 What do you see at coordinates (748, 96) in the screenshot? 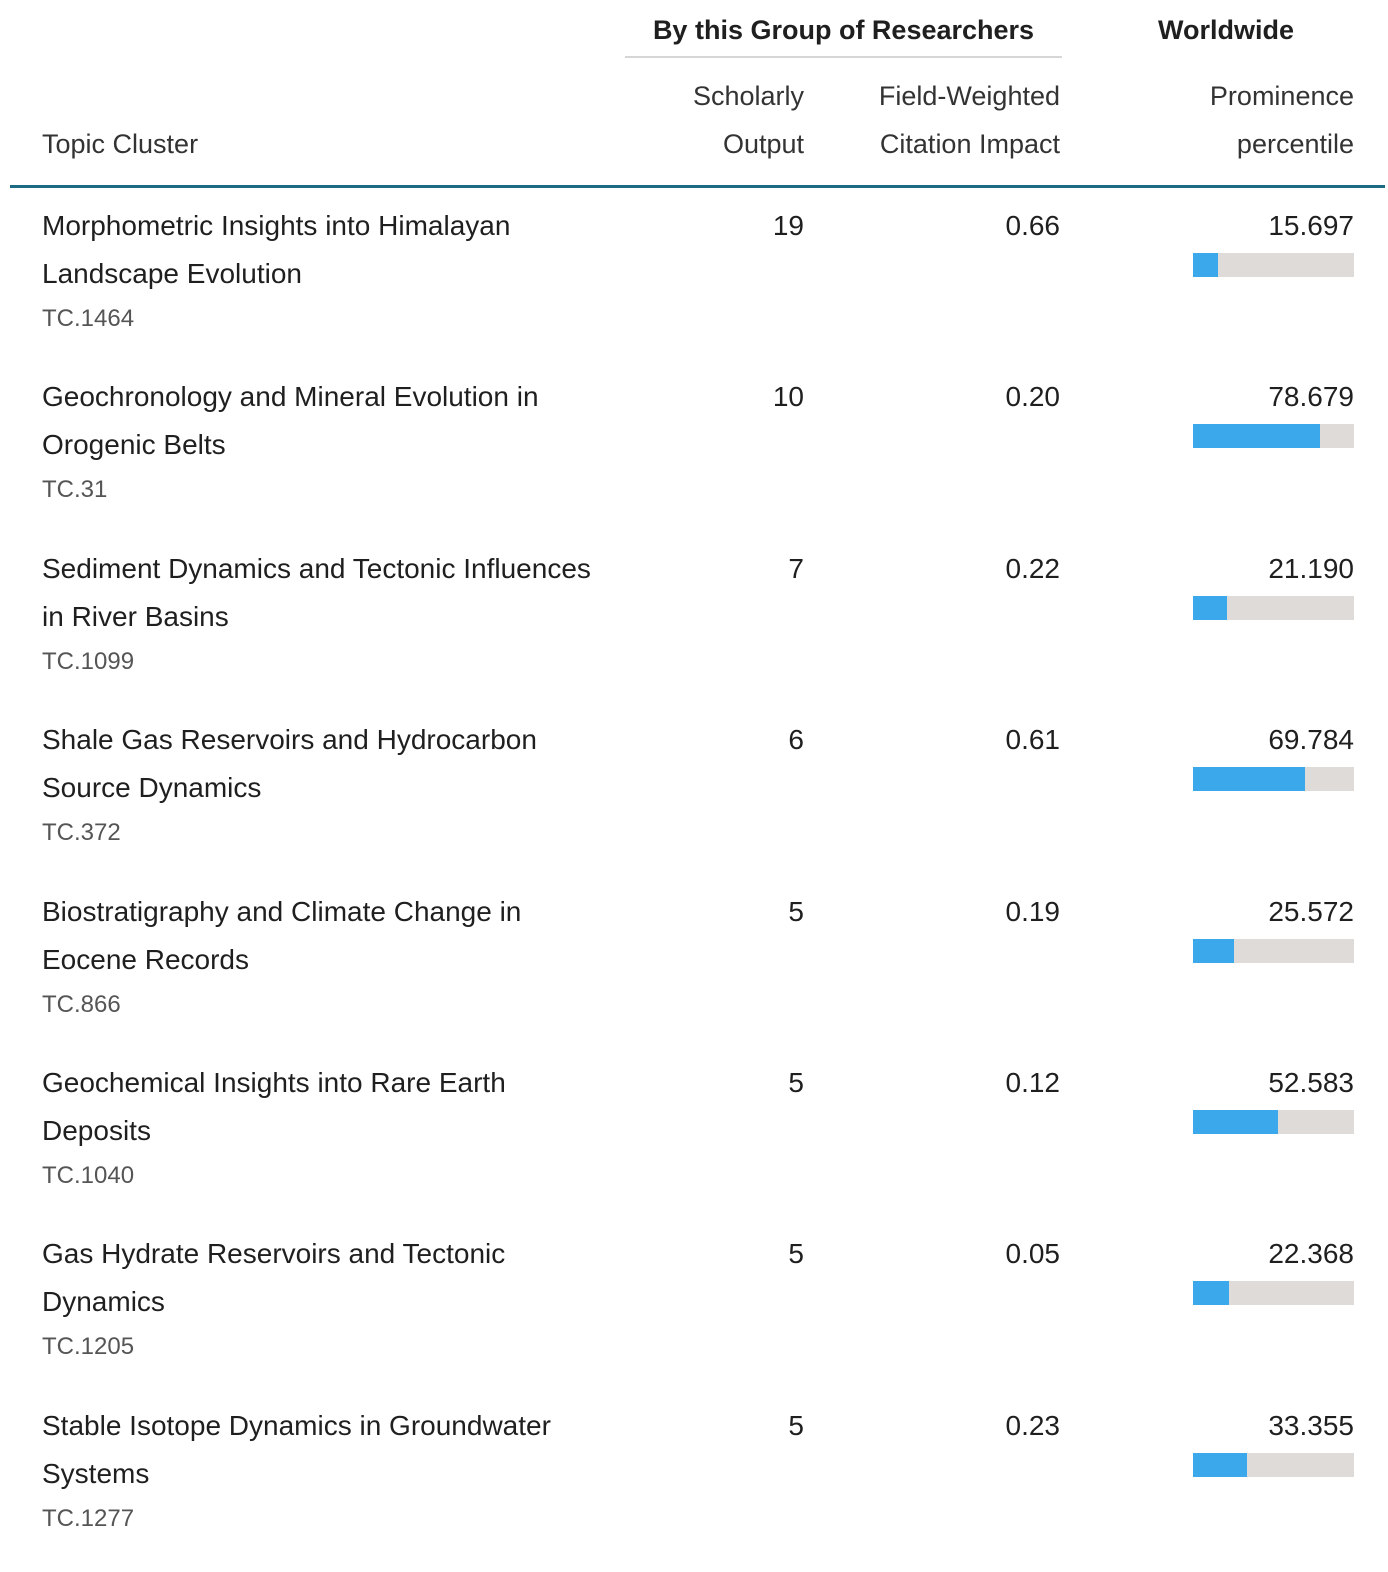
I see `header-line: Scholarly` at bounding box center [748, 96].